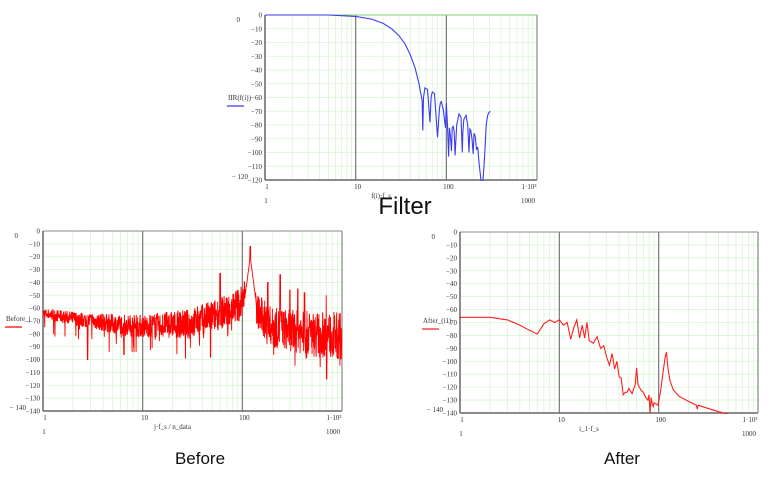 This screenshot has height=481, width=770. Describe the element at coordinates (437, 321) in the screenshot. I see `legend-label: After_(i1)` at that location.